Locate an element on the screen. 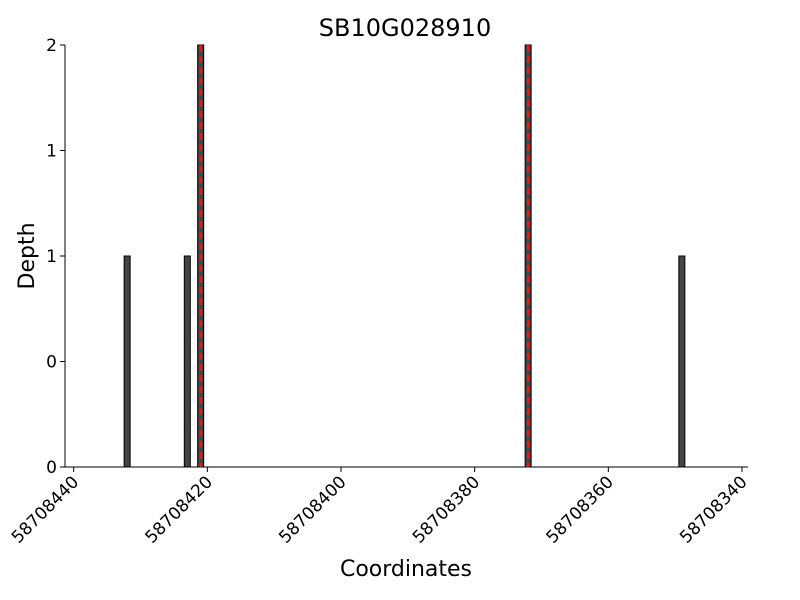 The image size is (800, 600). y-tick-label: 2 is located at coordinates (51, 46).